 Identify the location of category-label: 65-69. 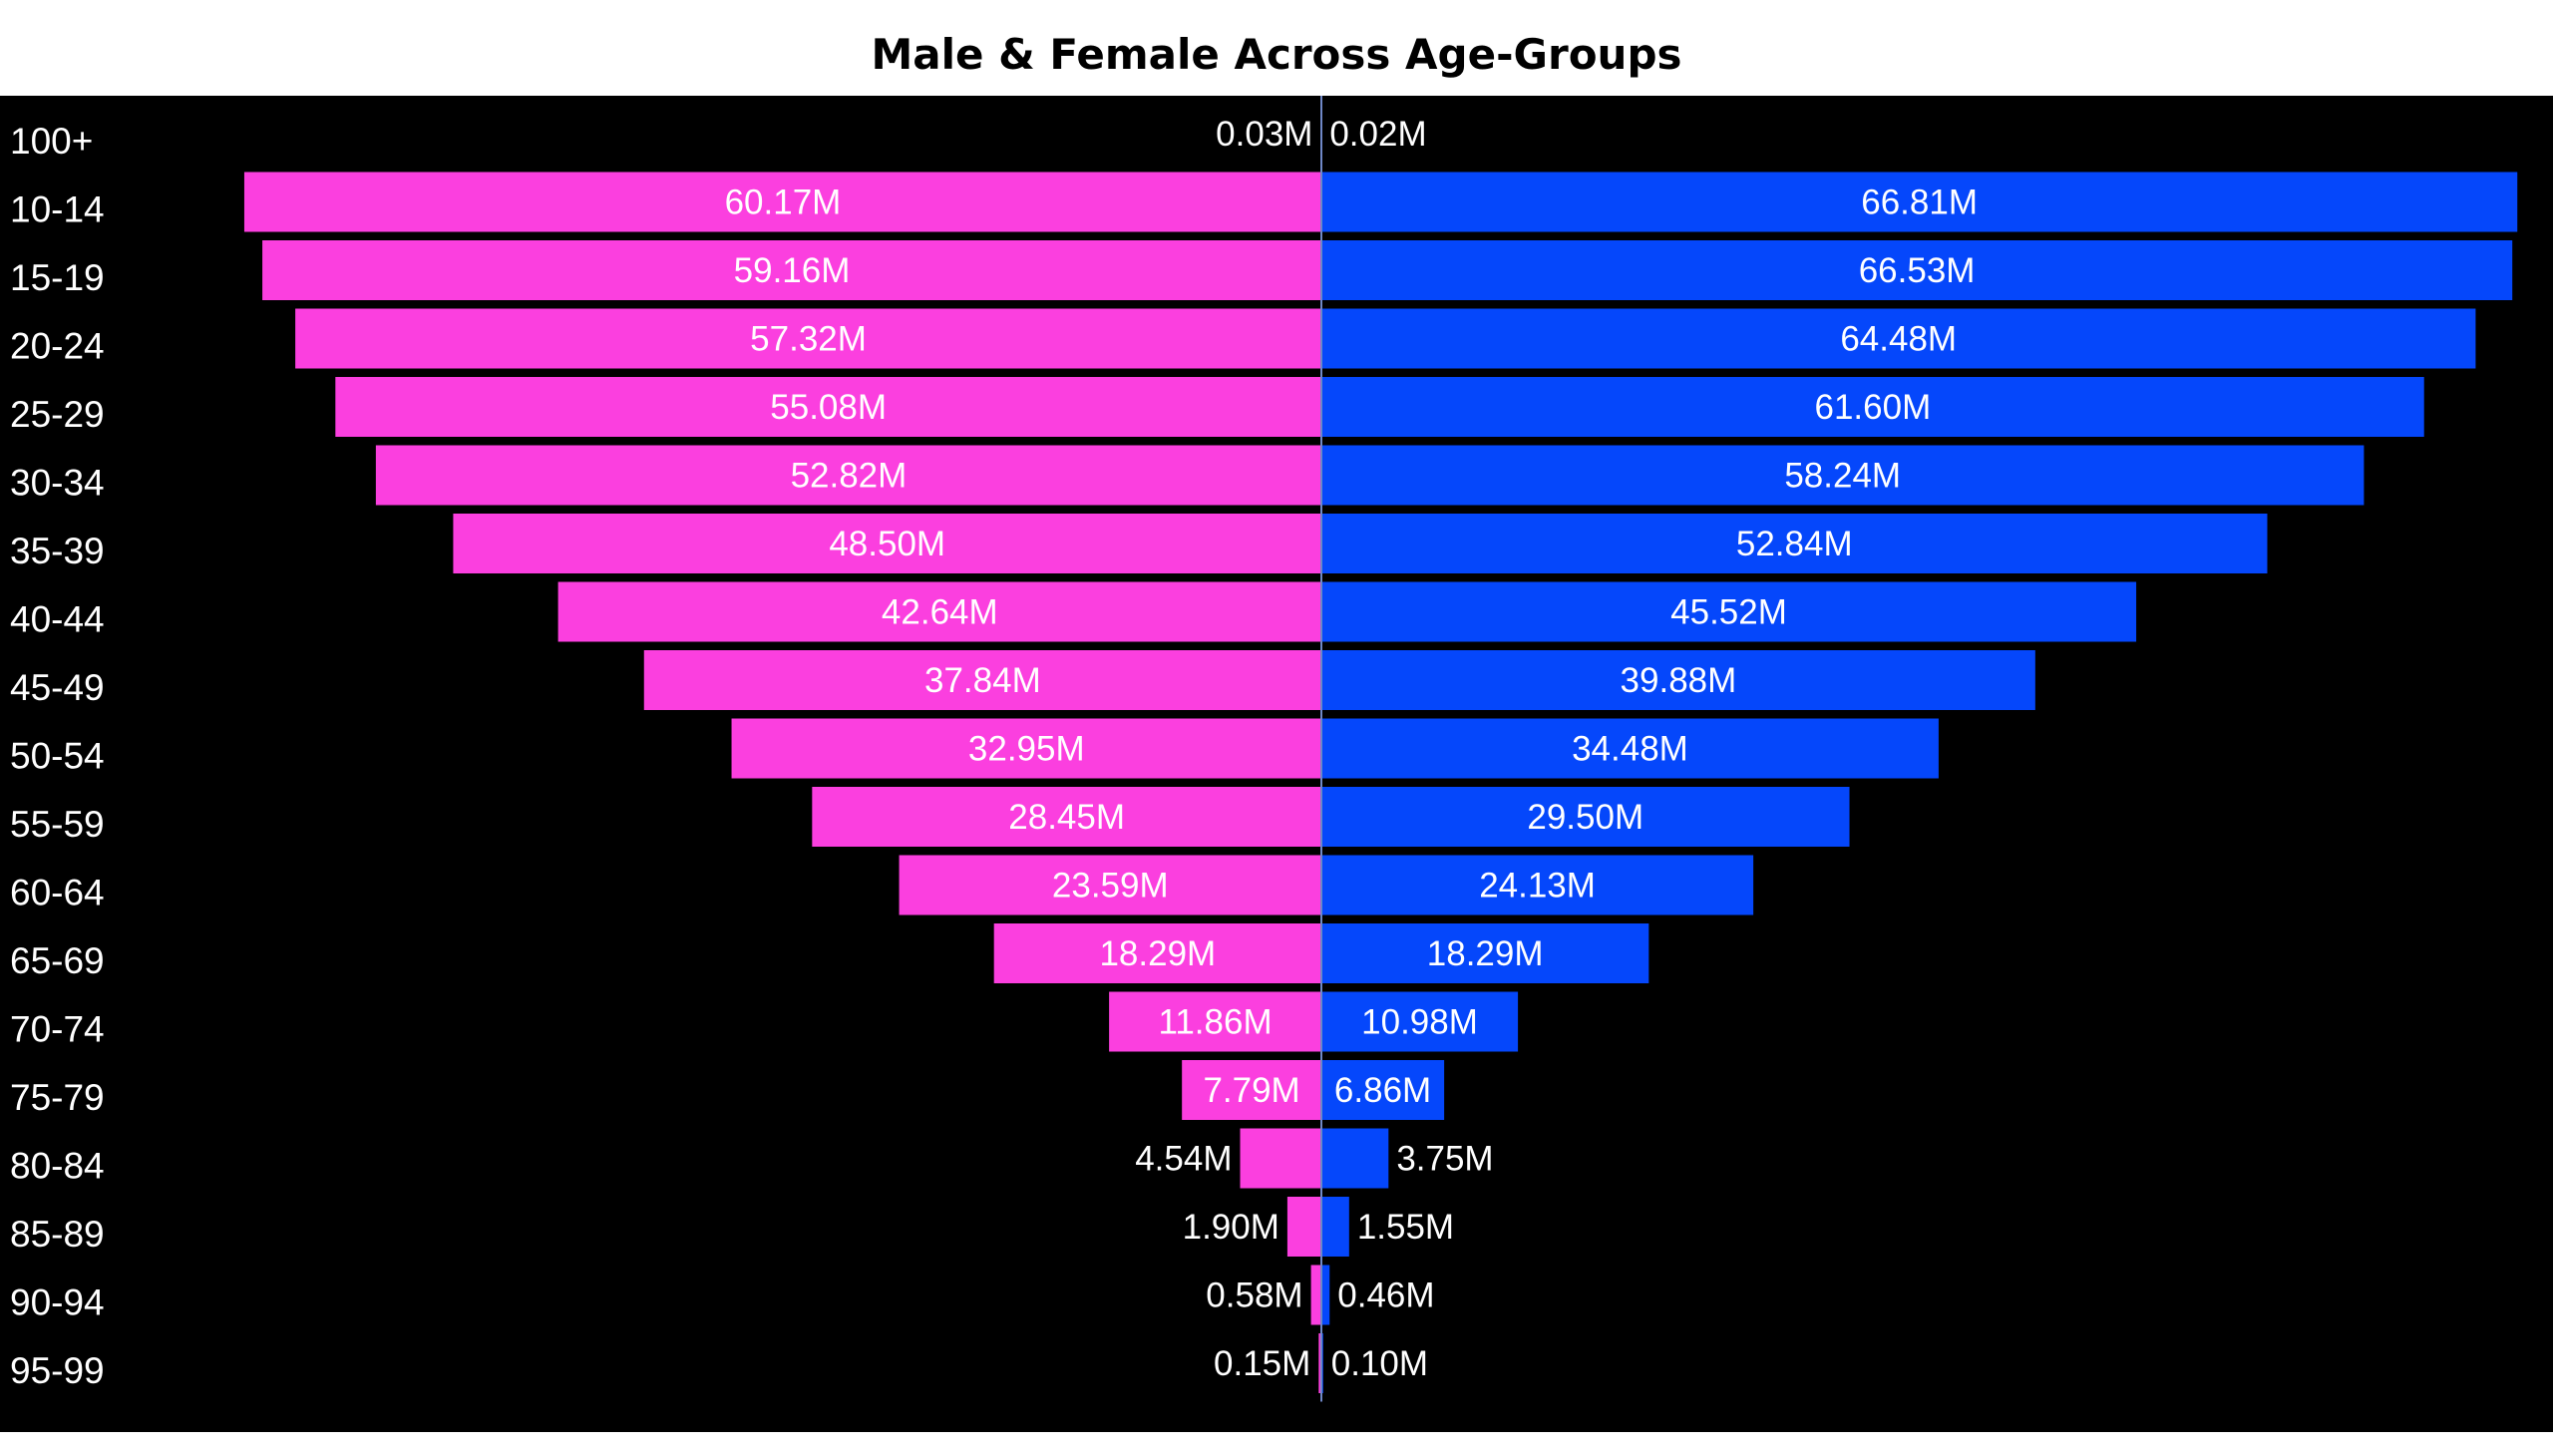
(58, 960).